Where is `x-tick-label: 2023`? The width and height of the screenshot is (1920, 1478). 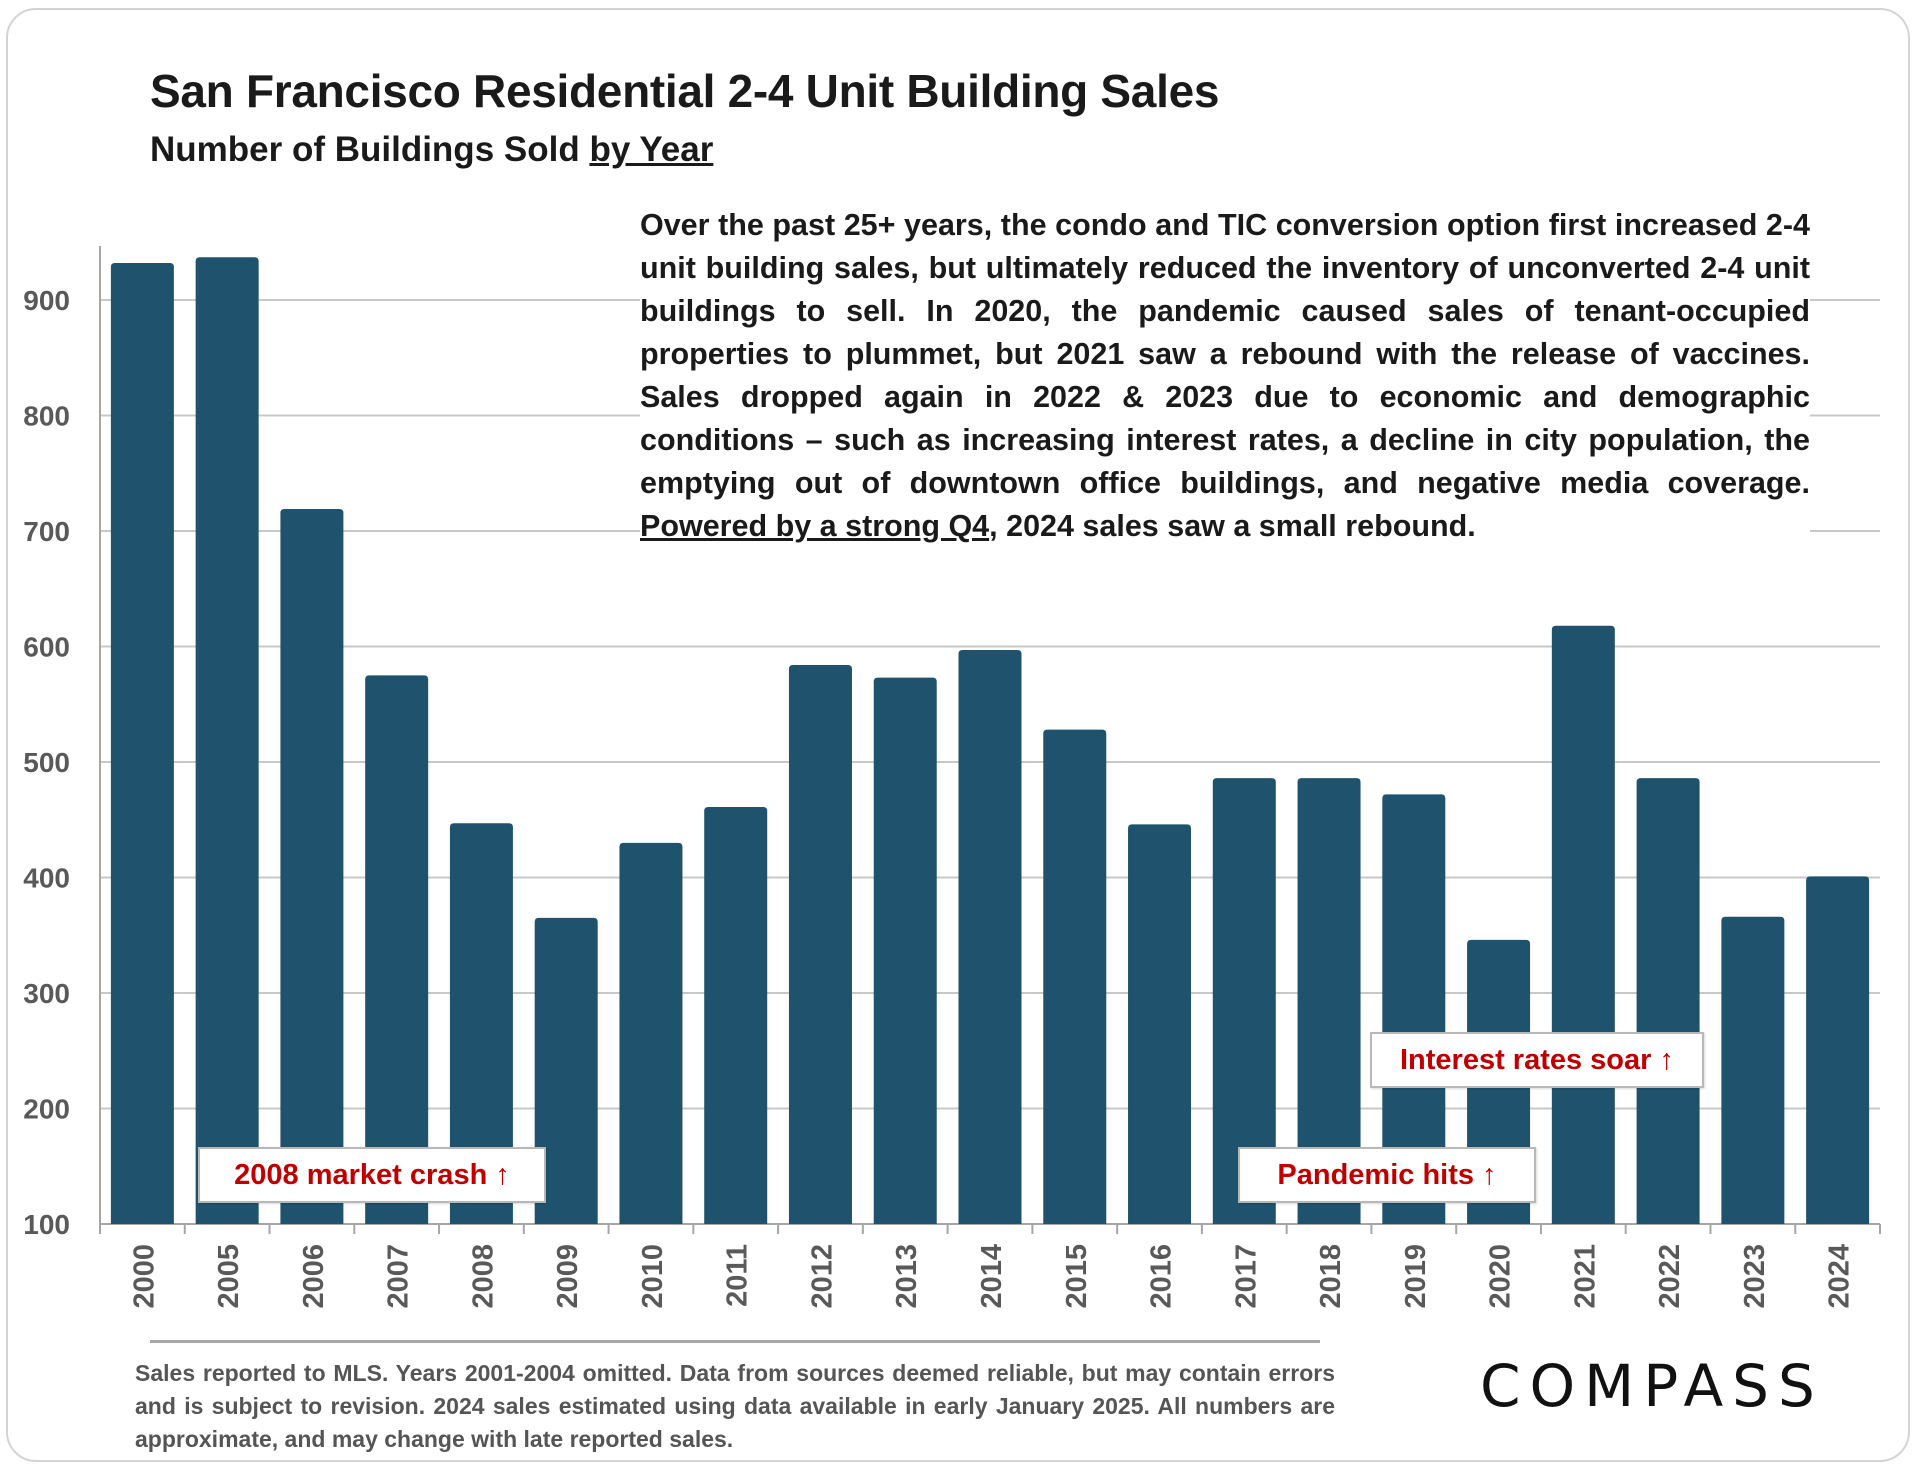
x-tick-label: 2023 is located at coordinates (1755, 1276).